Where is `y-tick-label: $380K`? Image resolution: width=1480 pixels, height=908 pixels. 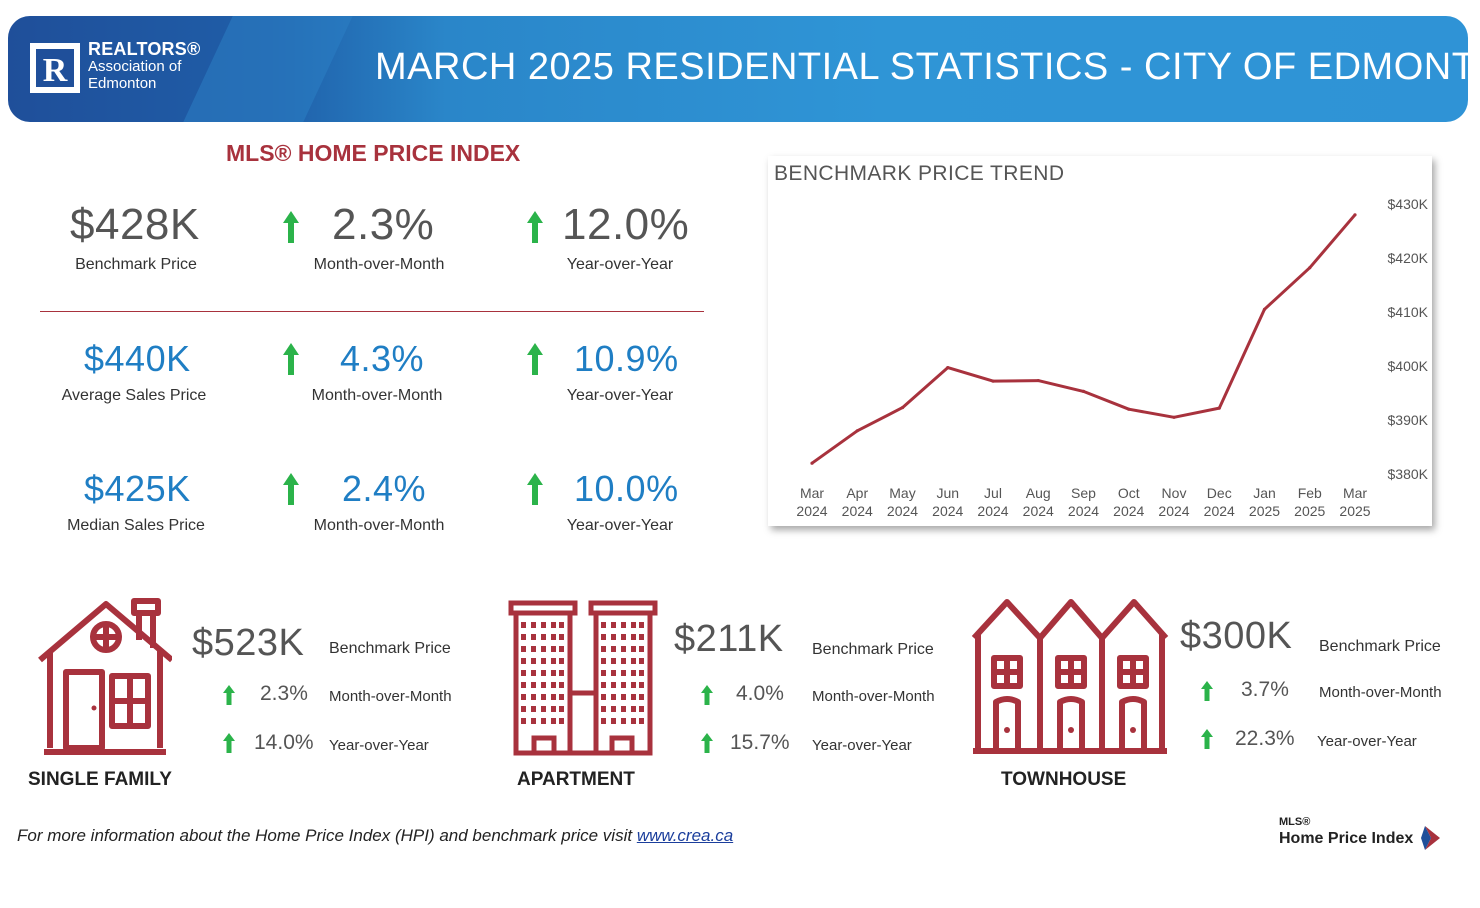 y-tick-label: $380K is located at coordinates (1408, 474).